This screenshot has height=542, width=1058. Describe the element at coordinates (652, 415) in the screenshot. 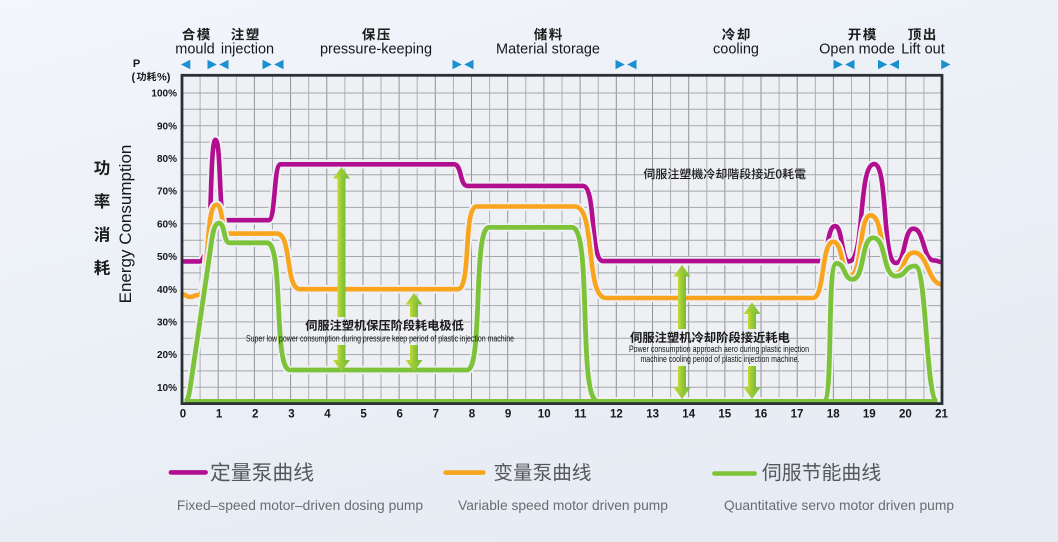

I see `svg-text: 13` at that location.